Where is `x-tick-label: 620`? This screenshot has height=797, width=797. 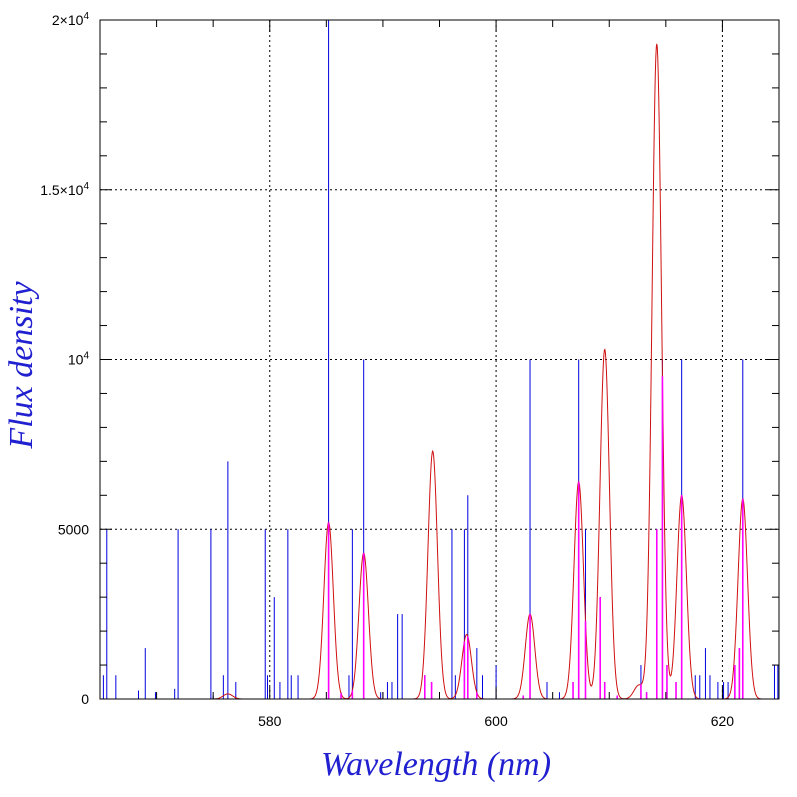 x-tick-label: 620 is located at coordinates (723, 721).